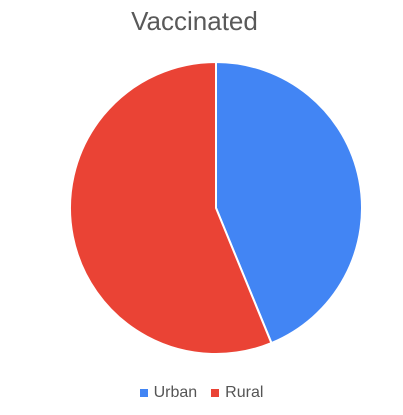  What do you see at coordinates (175, 392) in the screenshot?
I see `legend-label-urban: Urban` at bounding box center [175, 392].